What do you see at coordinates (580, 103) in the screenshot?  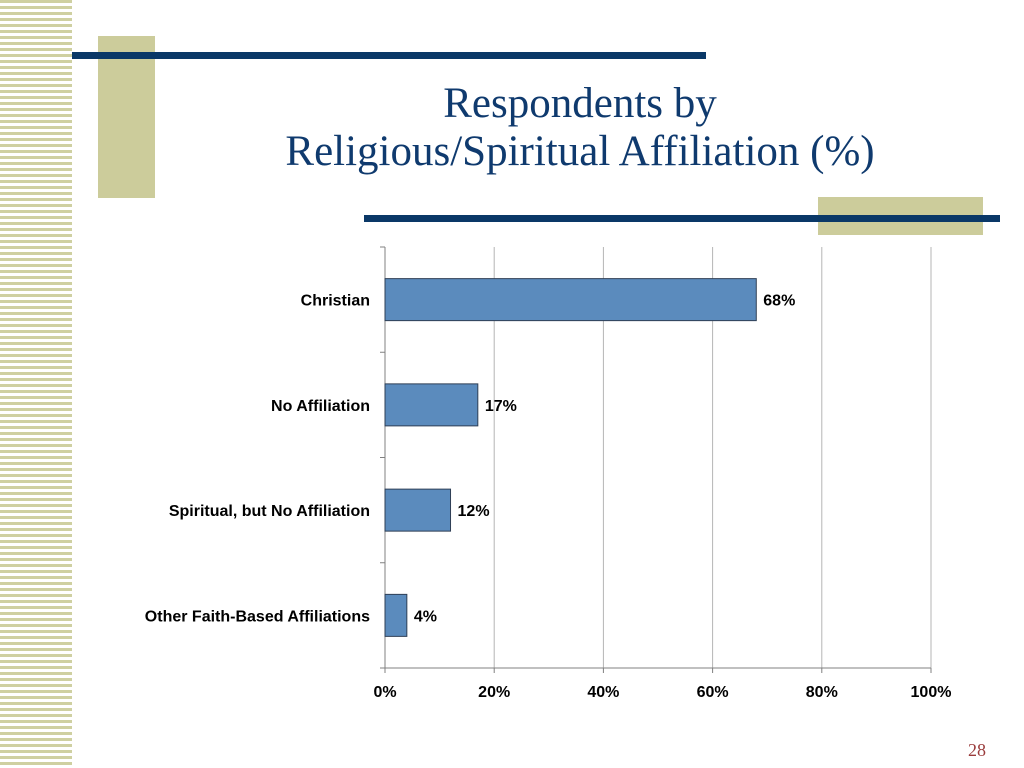 I see `title-line-1: Respondents by` at bounding box center [580, 103].